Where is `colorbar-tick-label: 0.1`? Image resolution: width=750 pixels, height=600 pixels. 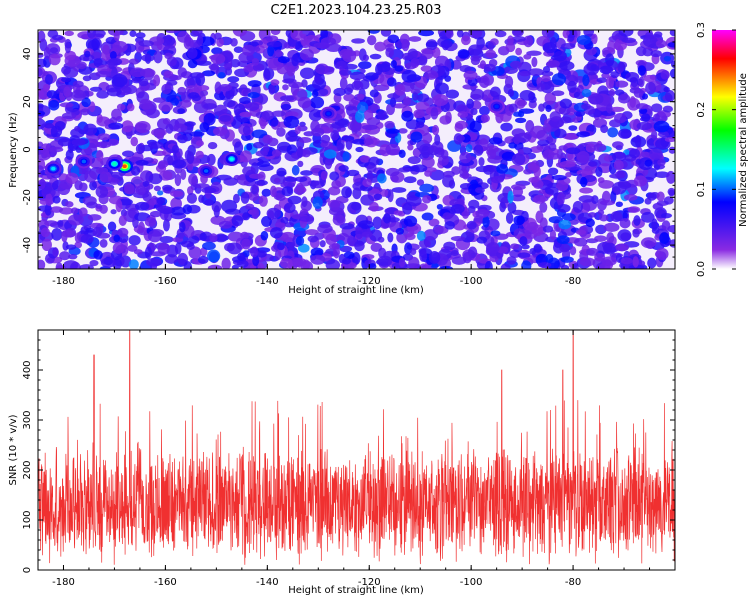
colorbar-tick-label: 0.1 is located at coordinates (701, 189).